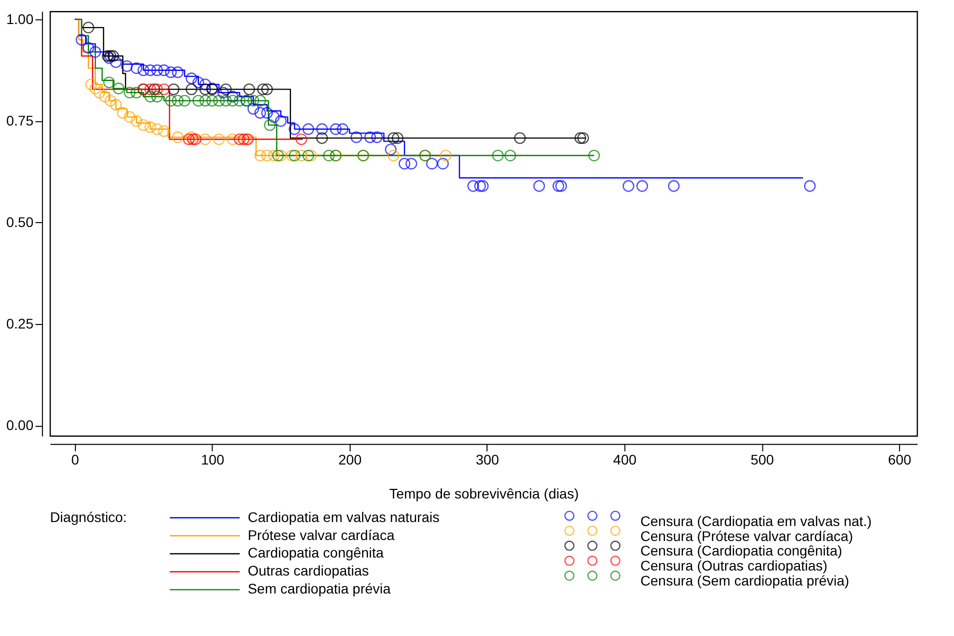 The height and width of the screenshot is (636, 954). Describe the element at coordinates (20, 222) in the screenshot. I see `y-tick-label: 0.50` at that location.